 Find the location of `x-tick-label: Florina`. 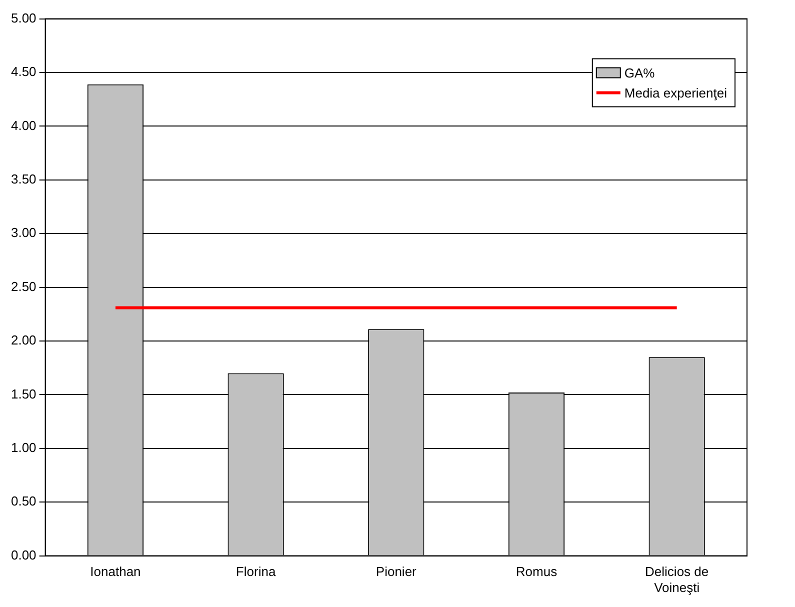

x-tick-label: Florina is located at coordinates (256, 572).